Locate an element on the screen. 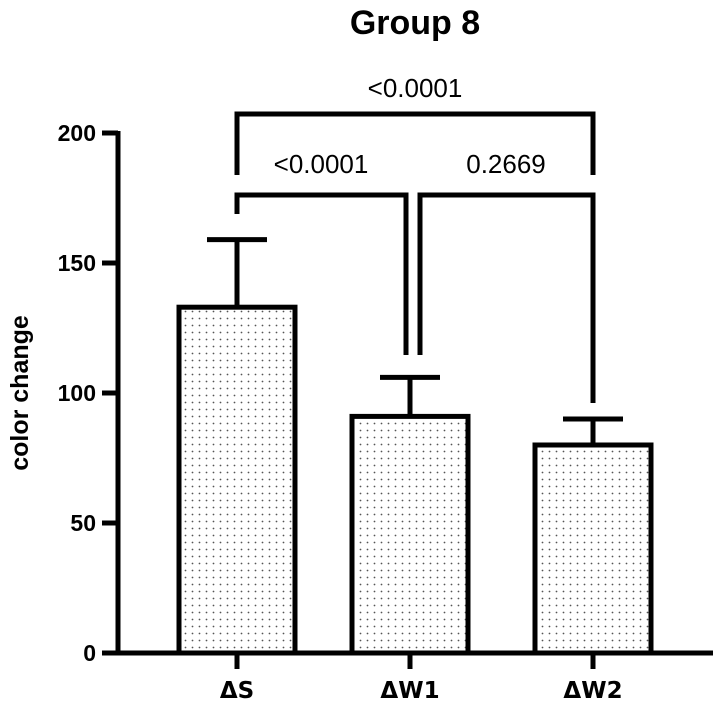 The width and height of the screenshot is (723, 710). x-tick-label-2: ΔW2 is located at coordinates (592, 691).